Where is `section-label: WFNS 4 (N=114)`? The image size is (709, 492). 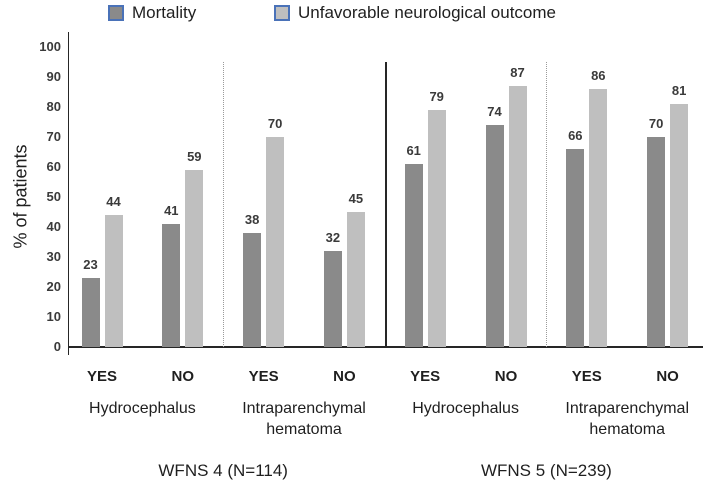
section-label: WFNS 4 (N=114) is located at coordinates (223, 470).